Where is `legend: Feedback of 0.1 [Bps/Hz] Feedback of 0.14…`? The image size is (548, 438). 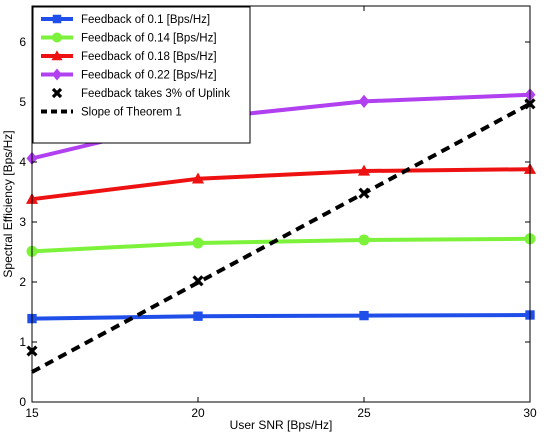
legend: Feedback of 0.1 [Bps/Hz] Feedback of 0.14… is located at coordinates (141, 75).